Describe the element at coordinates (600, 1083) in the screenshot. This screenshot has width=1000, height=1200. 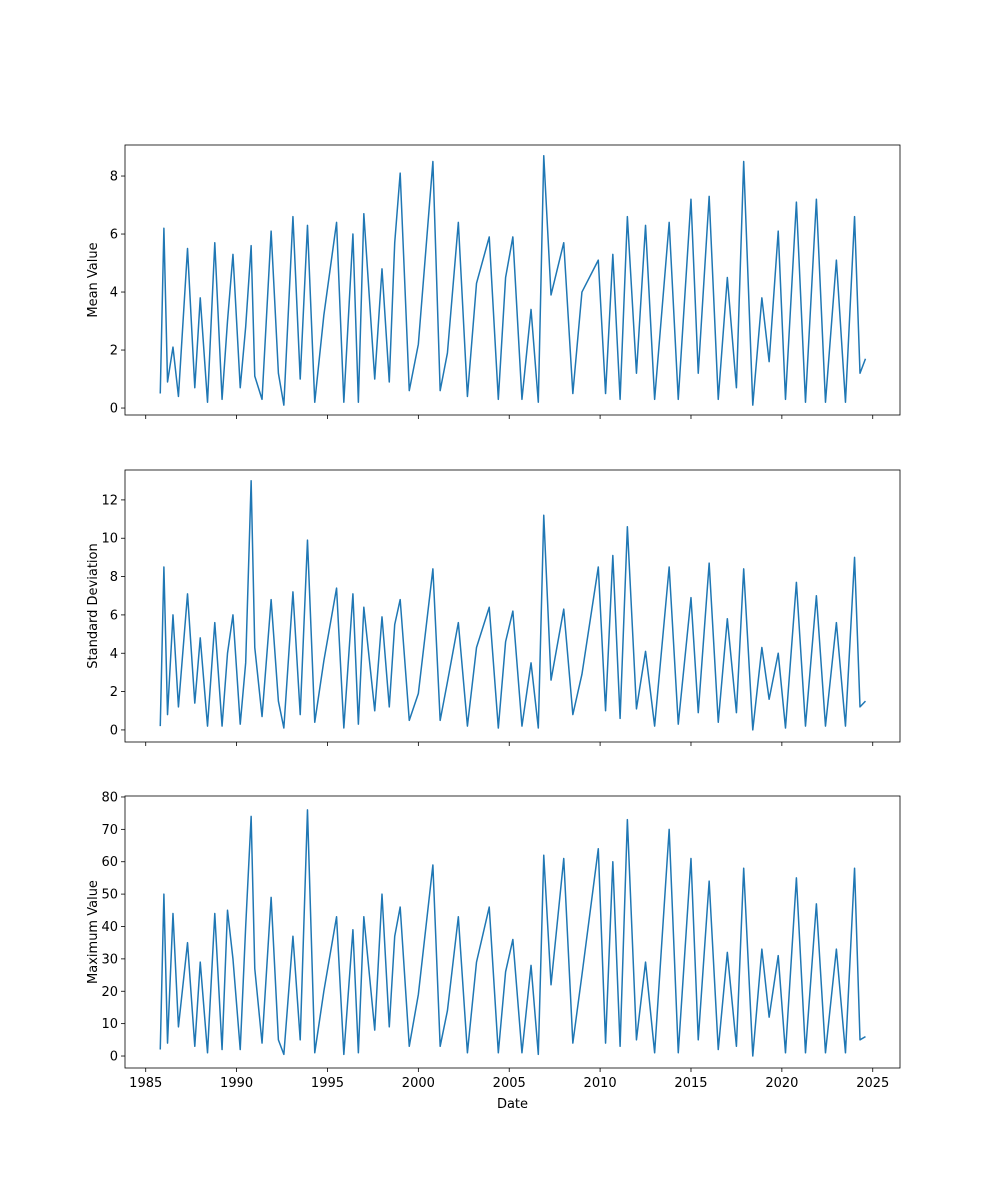
I see `x-tick-label: 2010` at that location.